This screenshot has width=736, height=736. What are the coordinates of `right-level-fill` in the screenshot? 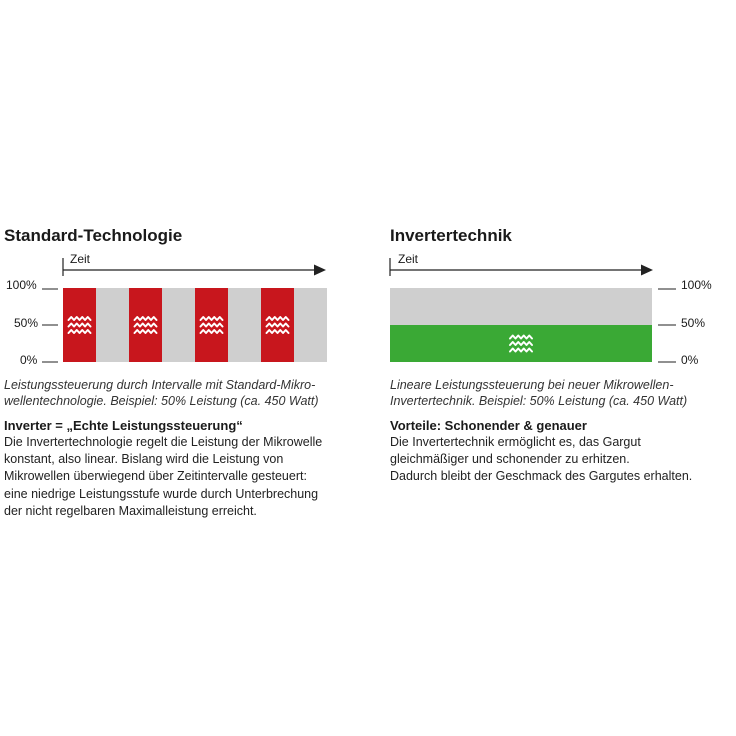 It's located at (521, 343).